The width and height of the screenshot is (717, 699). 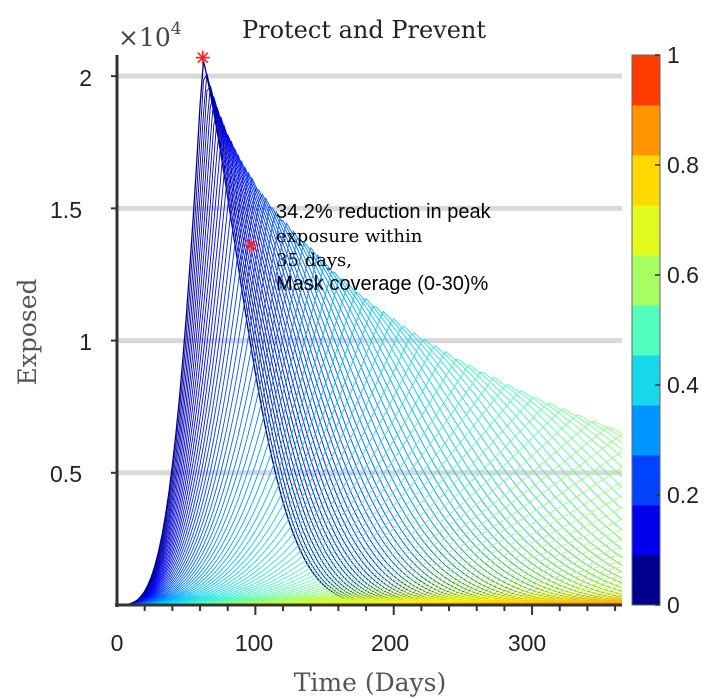 What do you see at coordinates (66, 210) in the screenshot?
I see `y-tick-label: 1.5` at bounding box center [66, 210].